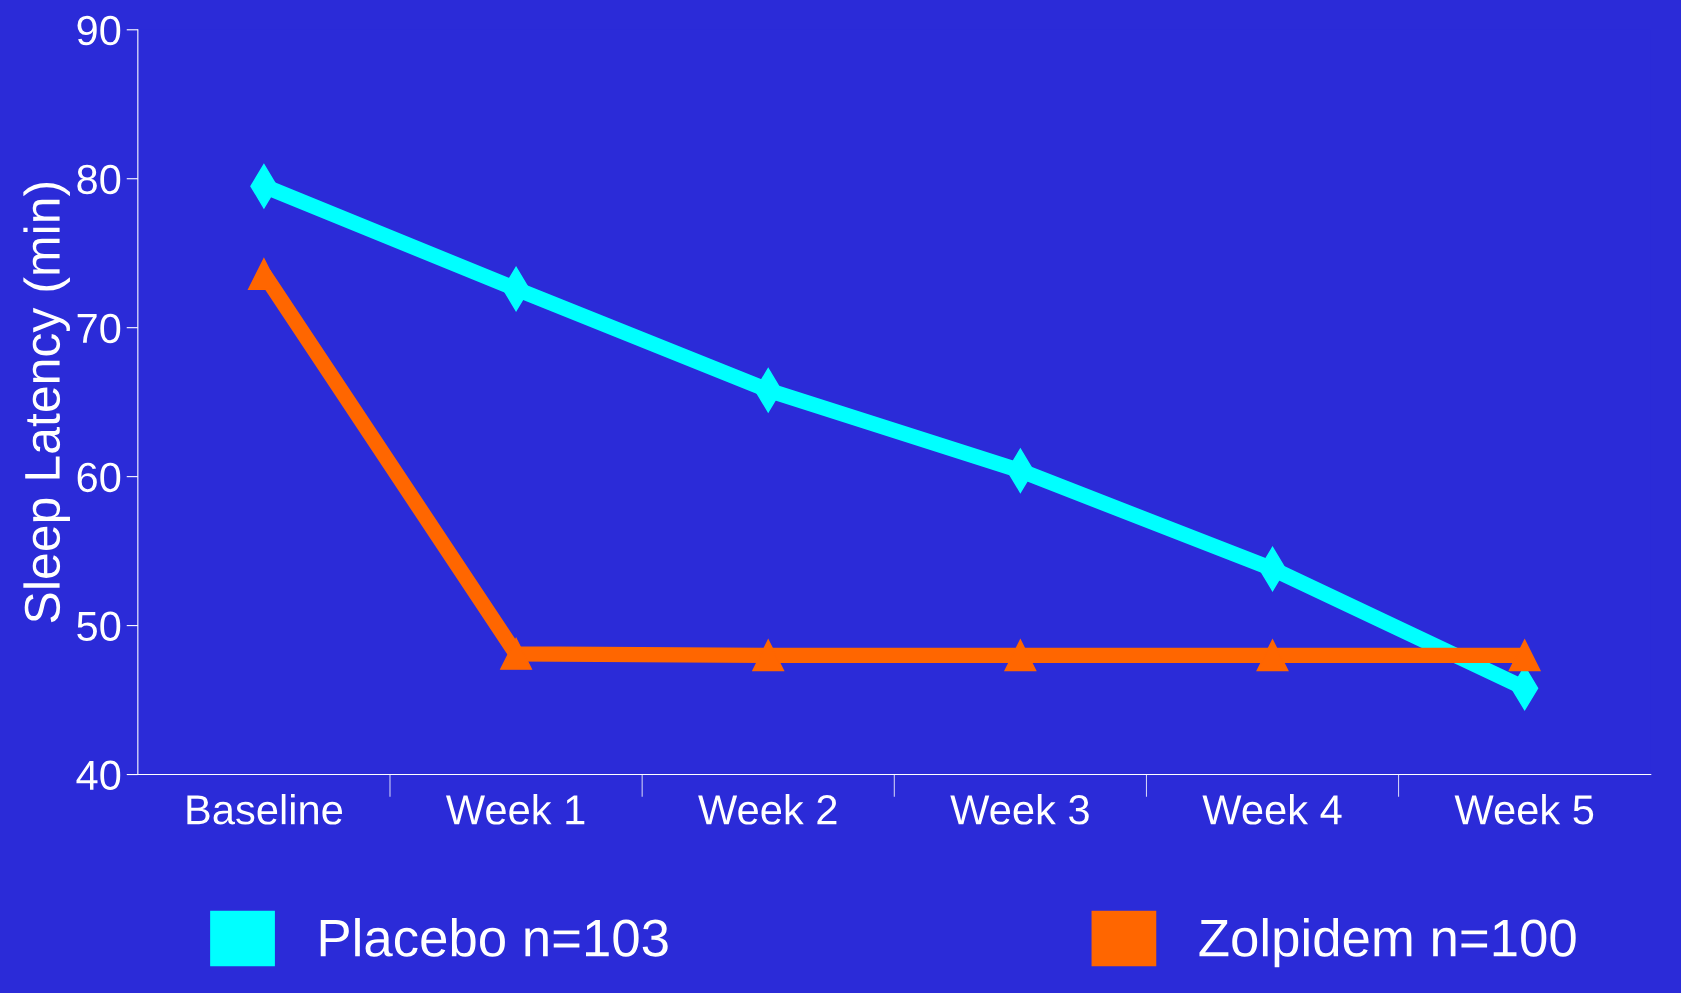  I want to click on x-tick-label: Week 1, so click(515, 809).